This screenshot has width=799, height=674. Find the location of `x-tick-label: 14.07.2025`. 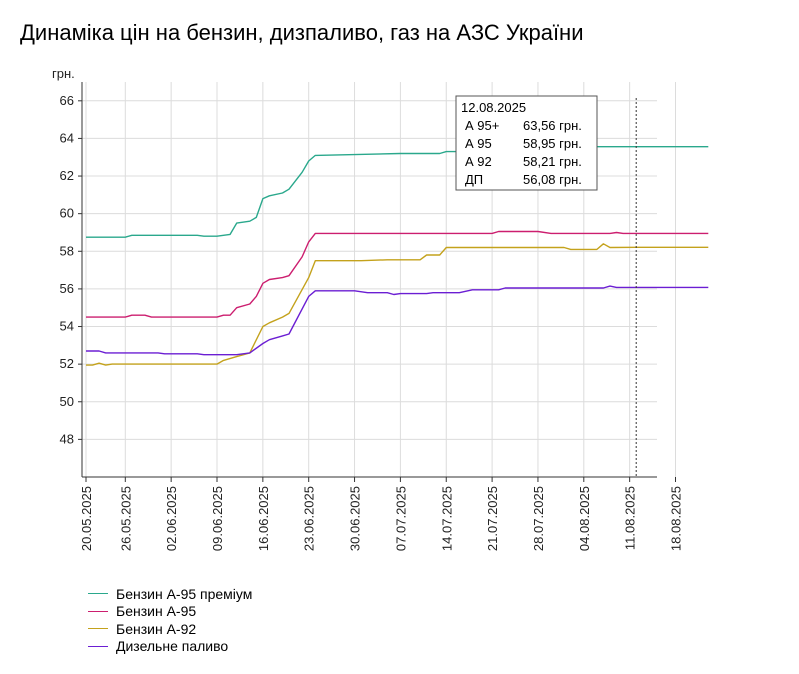

x-tick-label: 14.07.2025 is located at coordinates (446, 518).